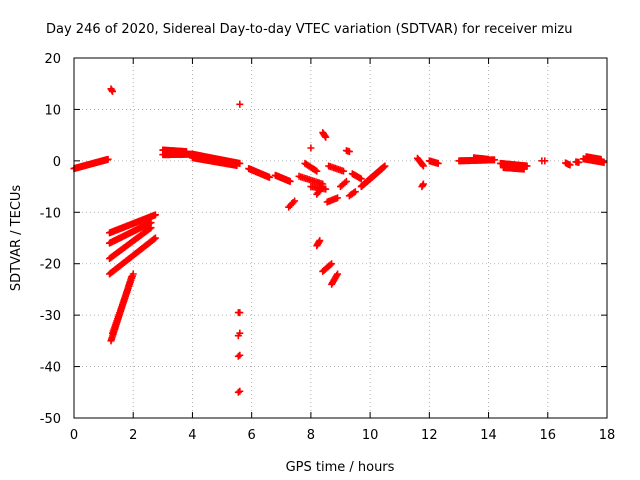  I want to click on x-tick-label: 8, so click(311, 435).